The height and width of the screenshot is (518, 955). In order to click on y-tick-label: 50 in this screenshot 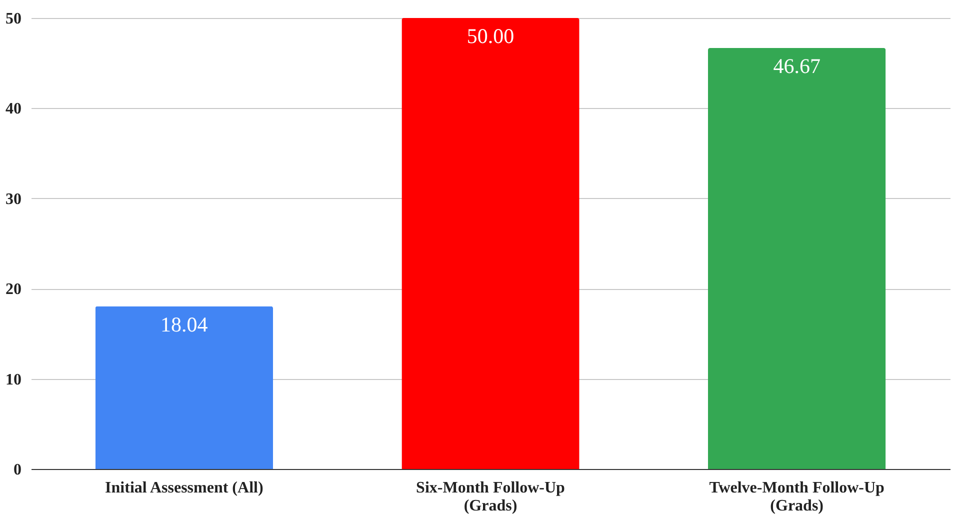, I will do `click(14, 19)`.